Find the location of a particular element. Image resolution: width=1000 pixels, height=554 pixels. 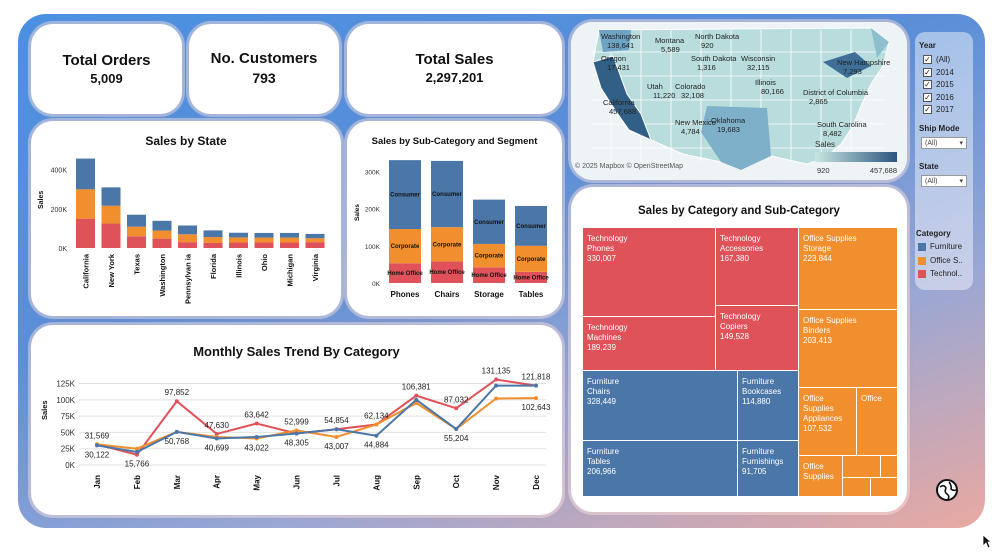

line-x-label: Nov is located at coordinates (496, 482).